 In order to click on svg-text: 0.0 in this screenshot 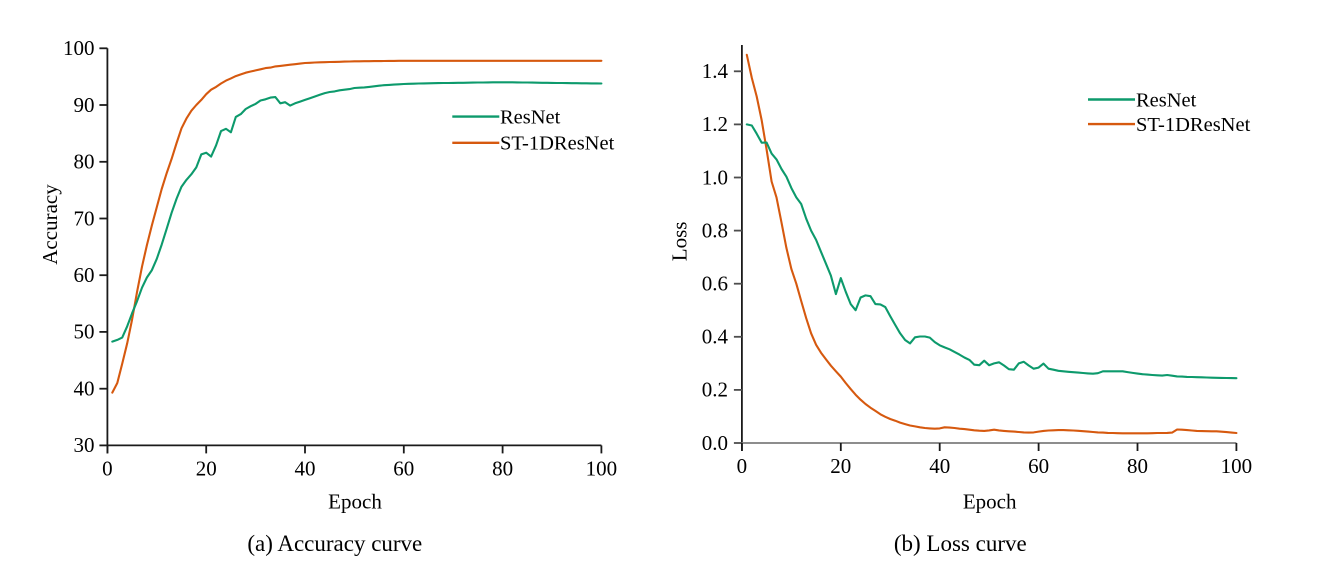, I will do `click(715, 443)`.